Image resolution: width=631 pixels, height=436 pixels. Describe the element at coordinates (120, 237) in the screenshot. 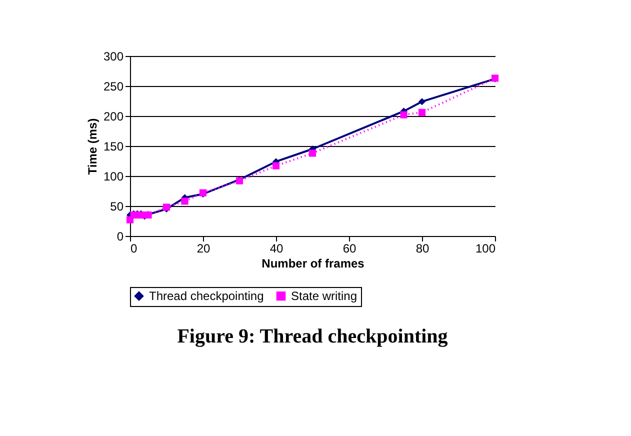

I see `y-tick-label: 0` at that location.